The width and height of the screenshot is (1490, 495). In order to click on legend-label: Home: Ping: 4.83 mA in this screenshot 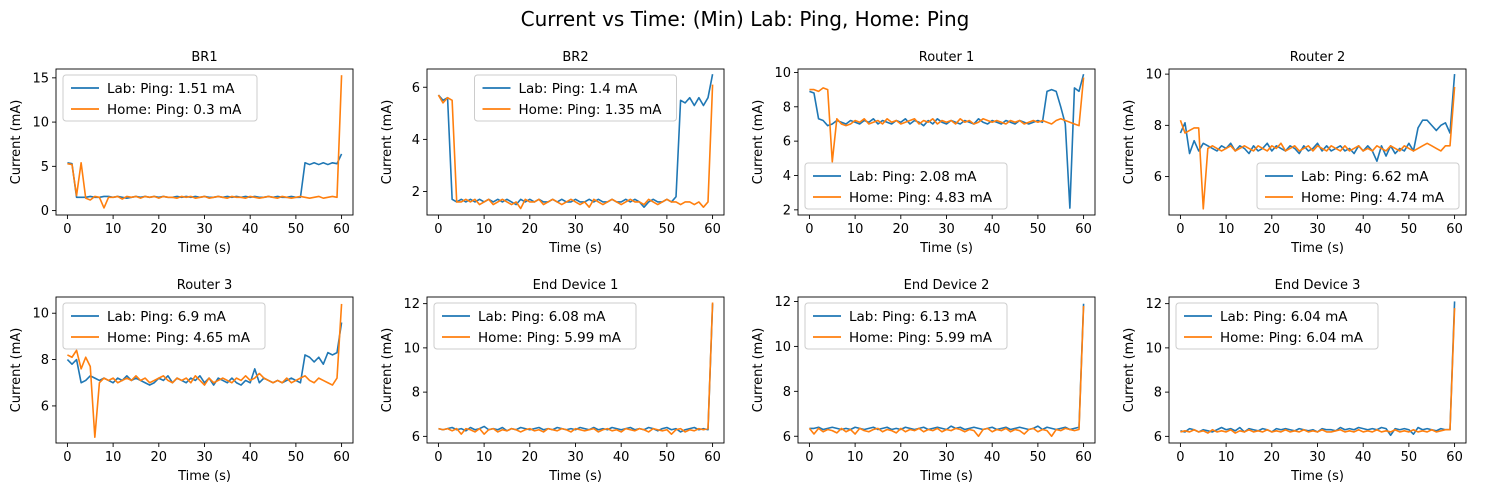, I will do `click(921, 198)`.